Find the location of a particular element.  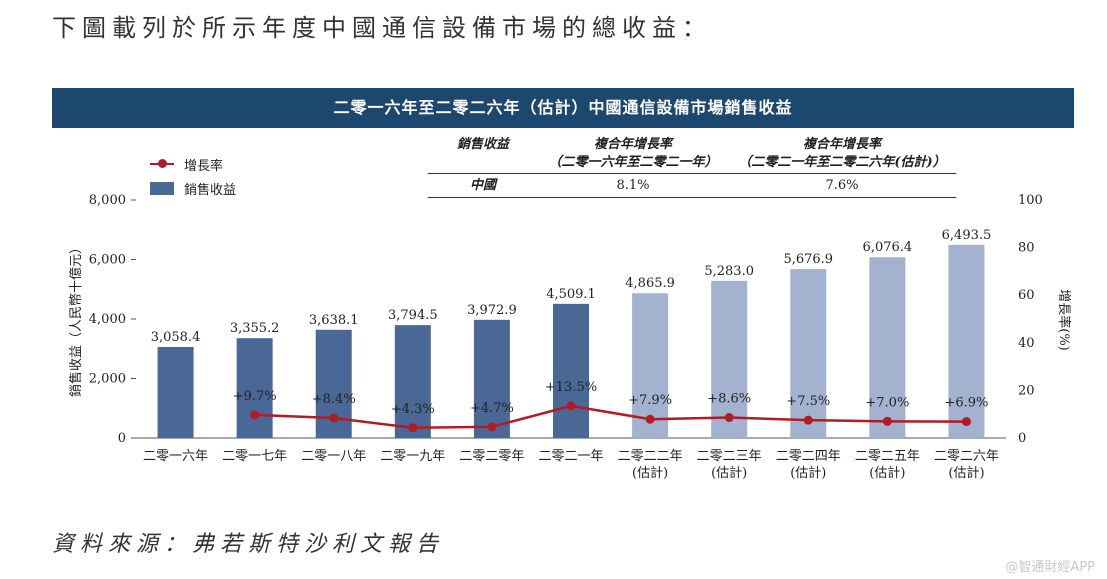

source-note: 資料來源：弗若斯特沙利文報告 is located at coordinates (248, 544).